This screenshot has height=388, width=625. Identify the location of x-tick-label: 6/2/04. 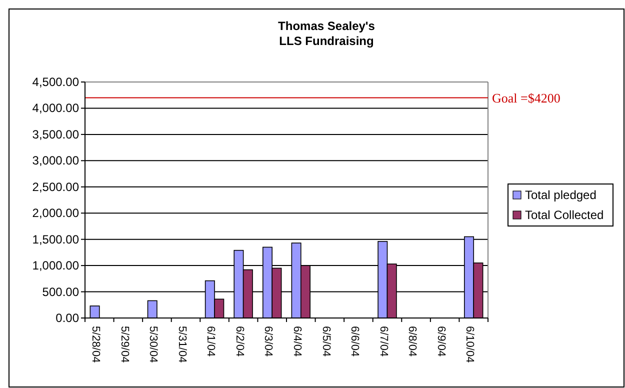
(239, 341).